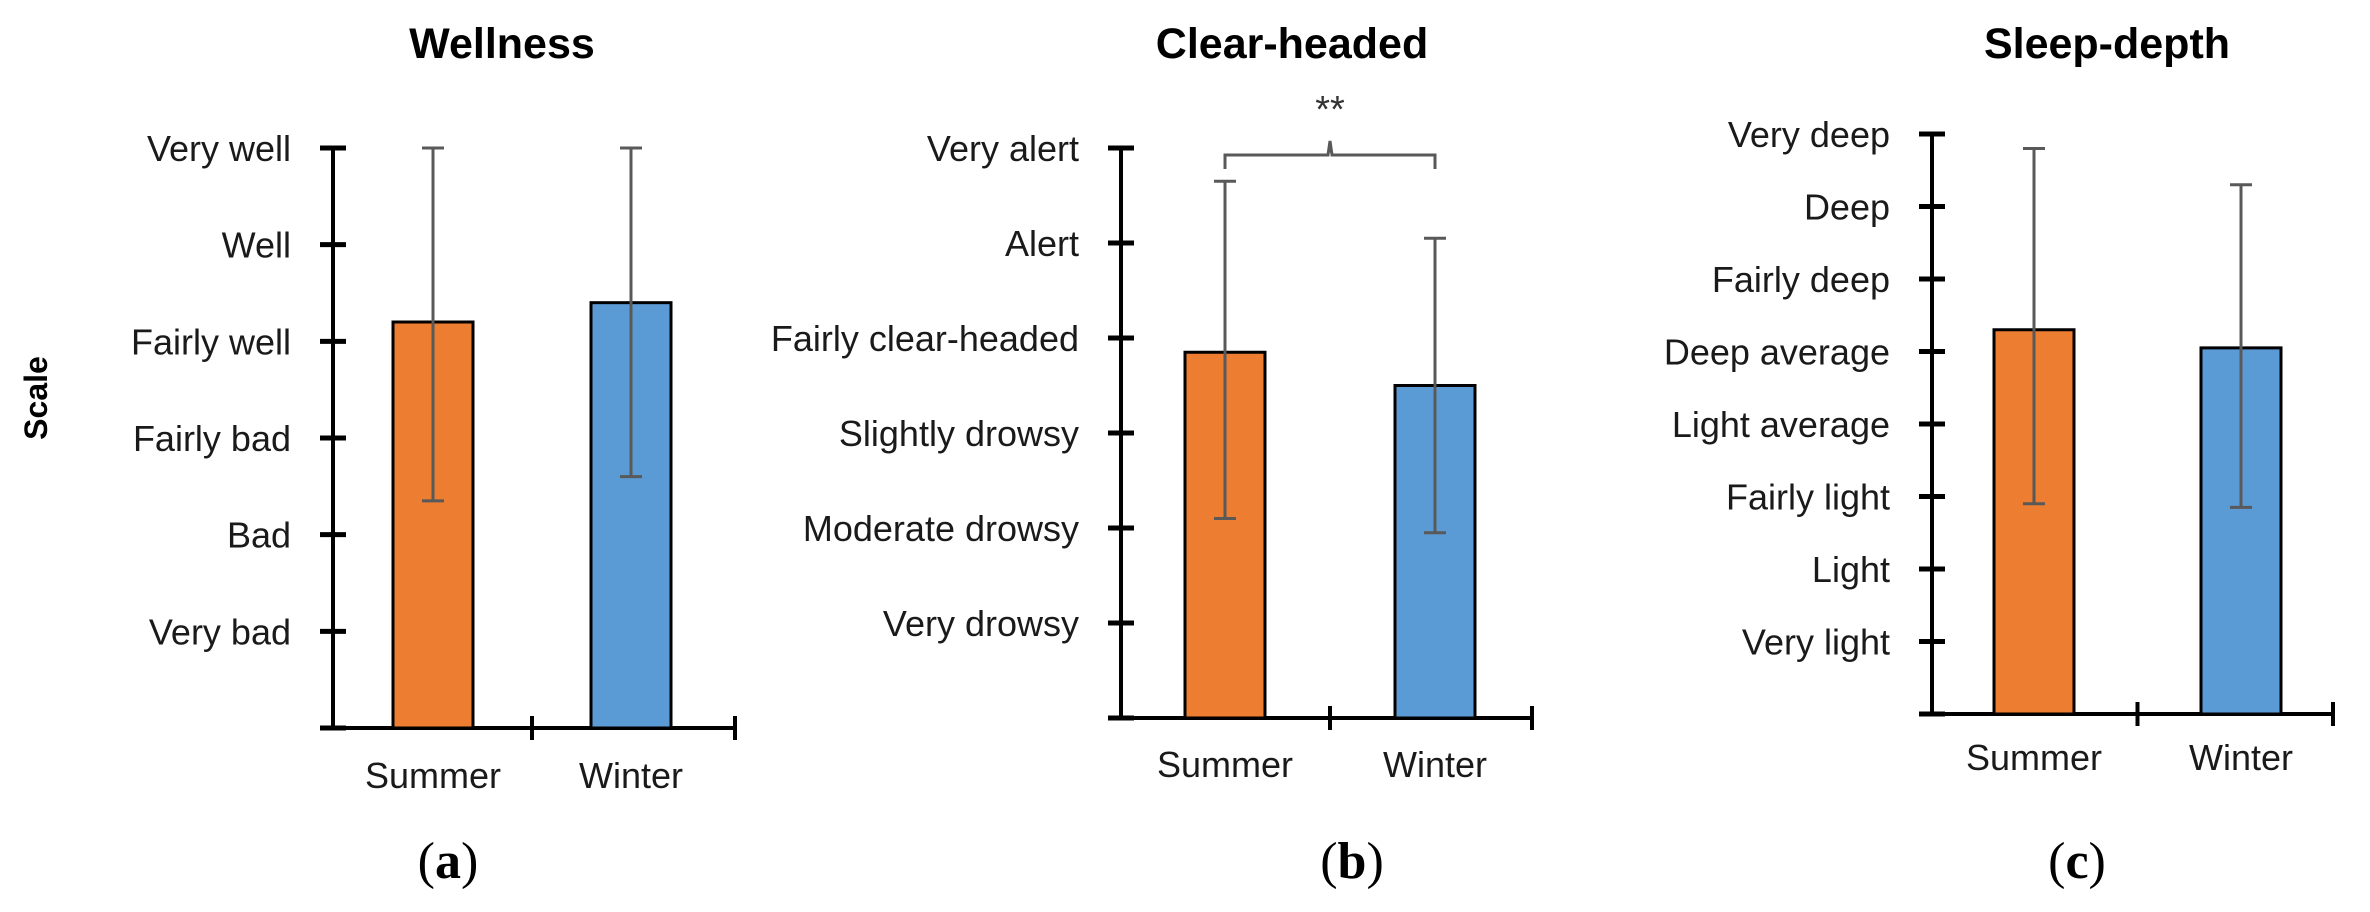 This screenshot has height=912, width=2370. What do you see at coordinates (1851, 569) in the screenshot?
I see `y-tick-label: Light` at bounding box center [1851, 569].